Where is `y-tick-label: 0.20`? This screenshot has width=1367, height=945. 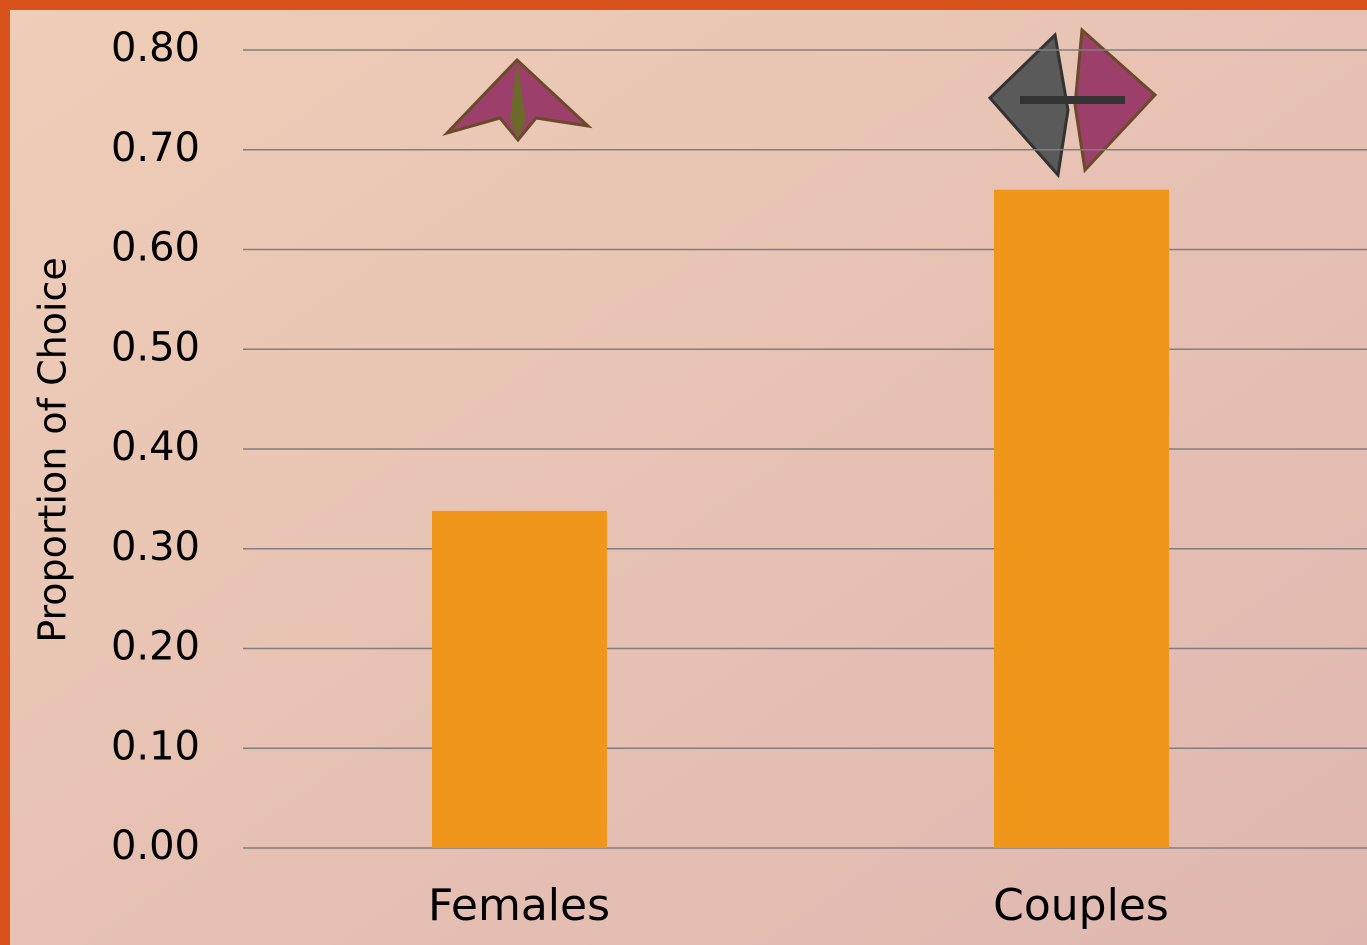
y-tick-label: 0.20 is located at coordinates (155, 647).